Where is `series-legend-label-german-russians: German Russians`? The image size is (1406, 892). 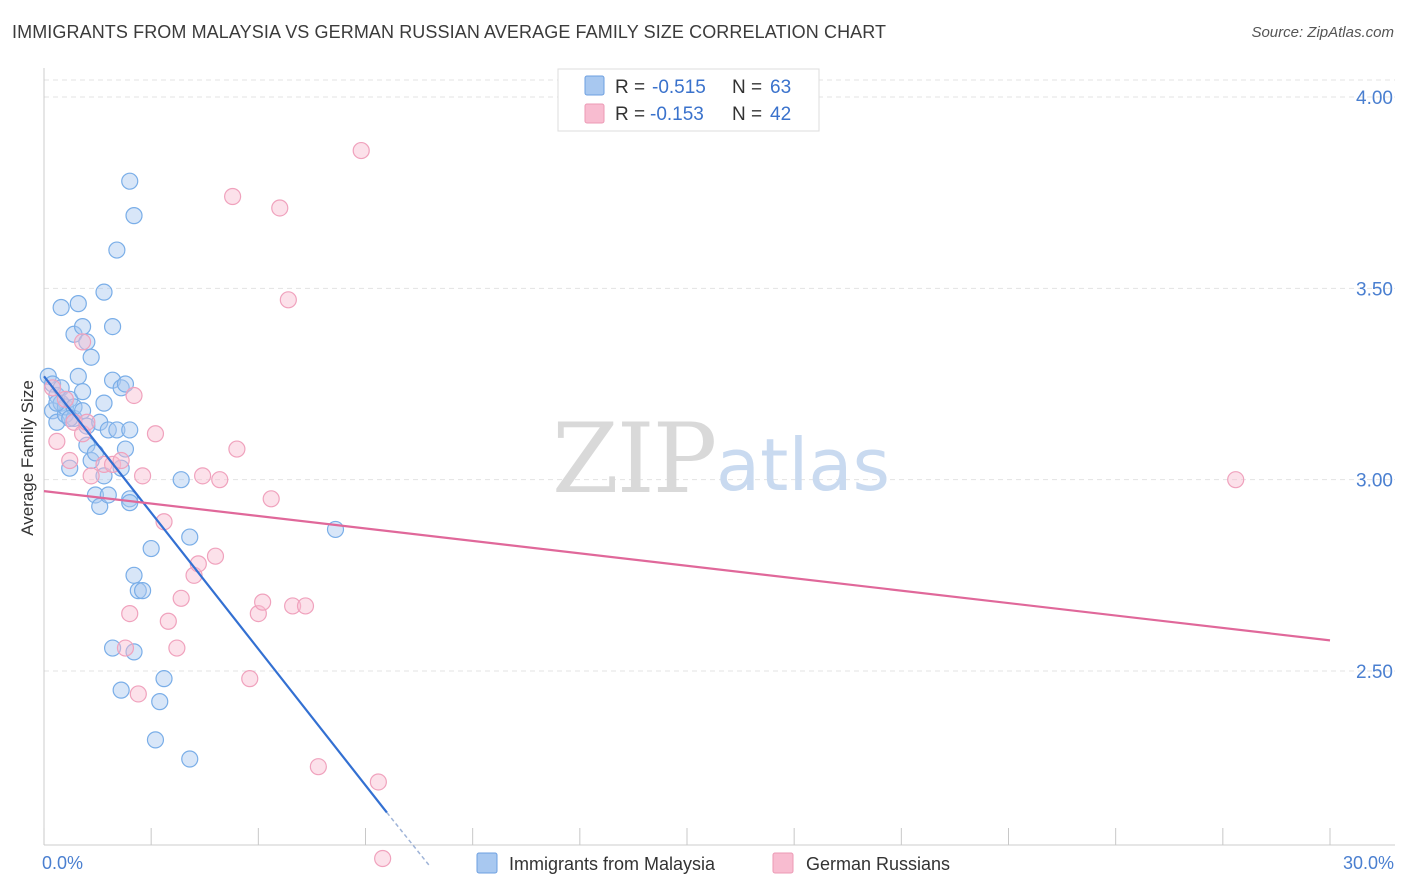
series-legend-label-german-russians: German Russians is located at coordinates (878, 864).